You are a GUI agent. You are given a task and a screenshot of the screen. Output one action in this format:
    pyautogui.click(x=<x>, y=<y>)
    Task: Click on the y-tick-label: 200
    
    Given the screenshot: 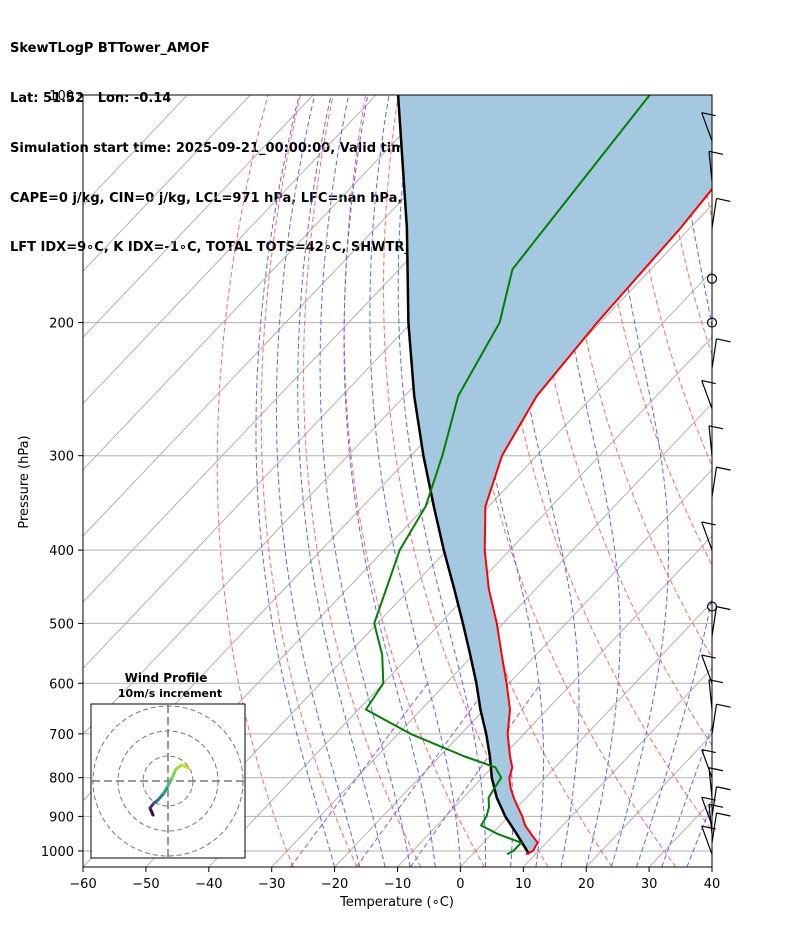 What is the action you would take?
    pyautogui.click(x=61, y=324)
    